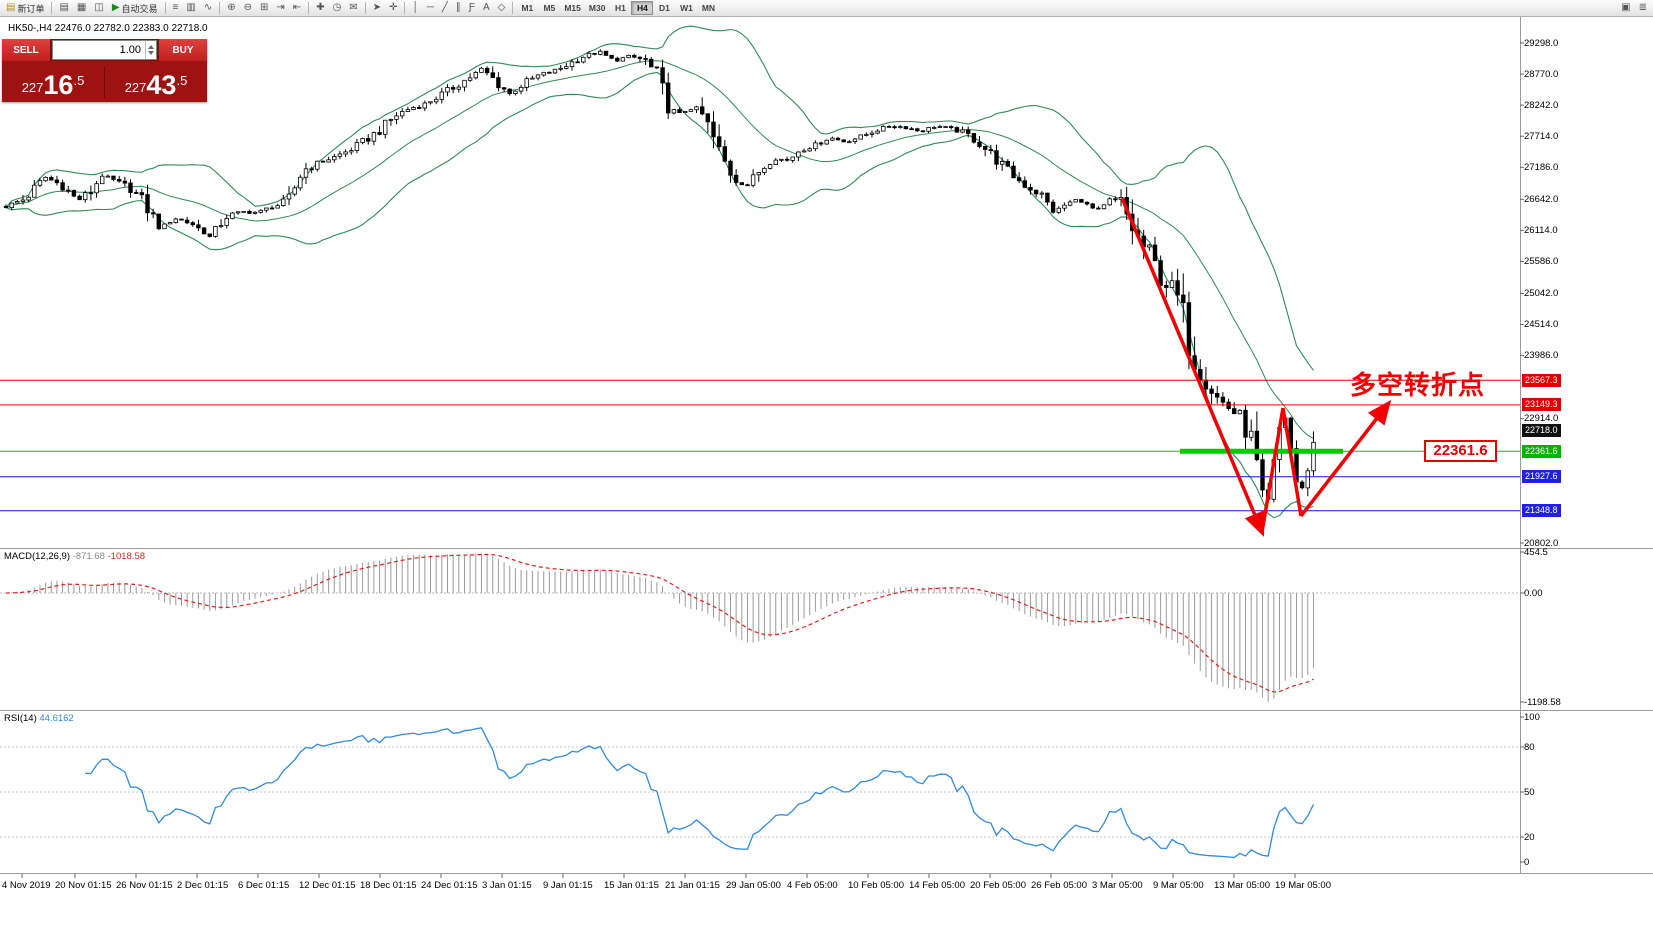 The image size is (1653, 942). I want to click on rsi-axis-label: 50, so click(1529, 792).